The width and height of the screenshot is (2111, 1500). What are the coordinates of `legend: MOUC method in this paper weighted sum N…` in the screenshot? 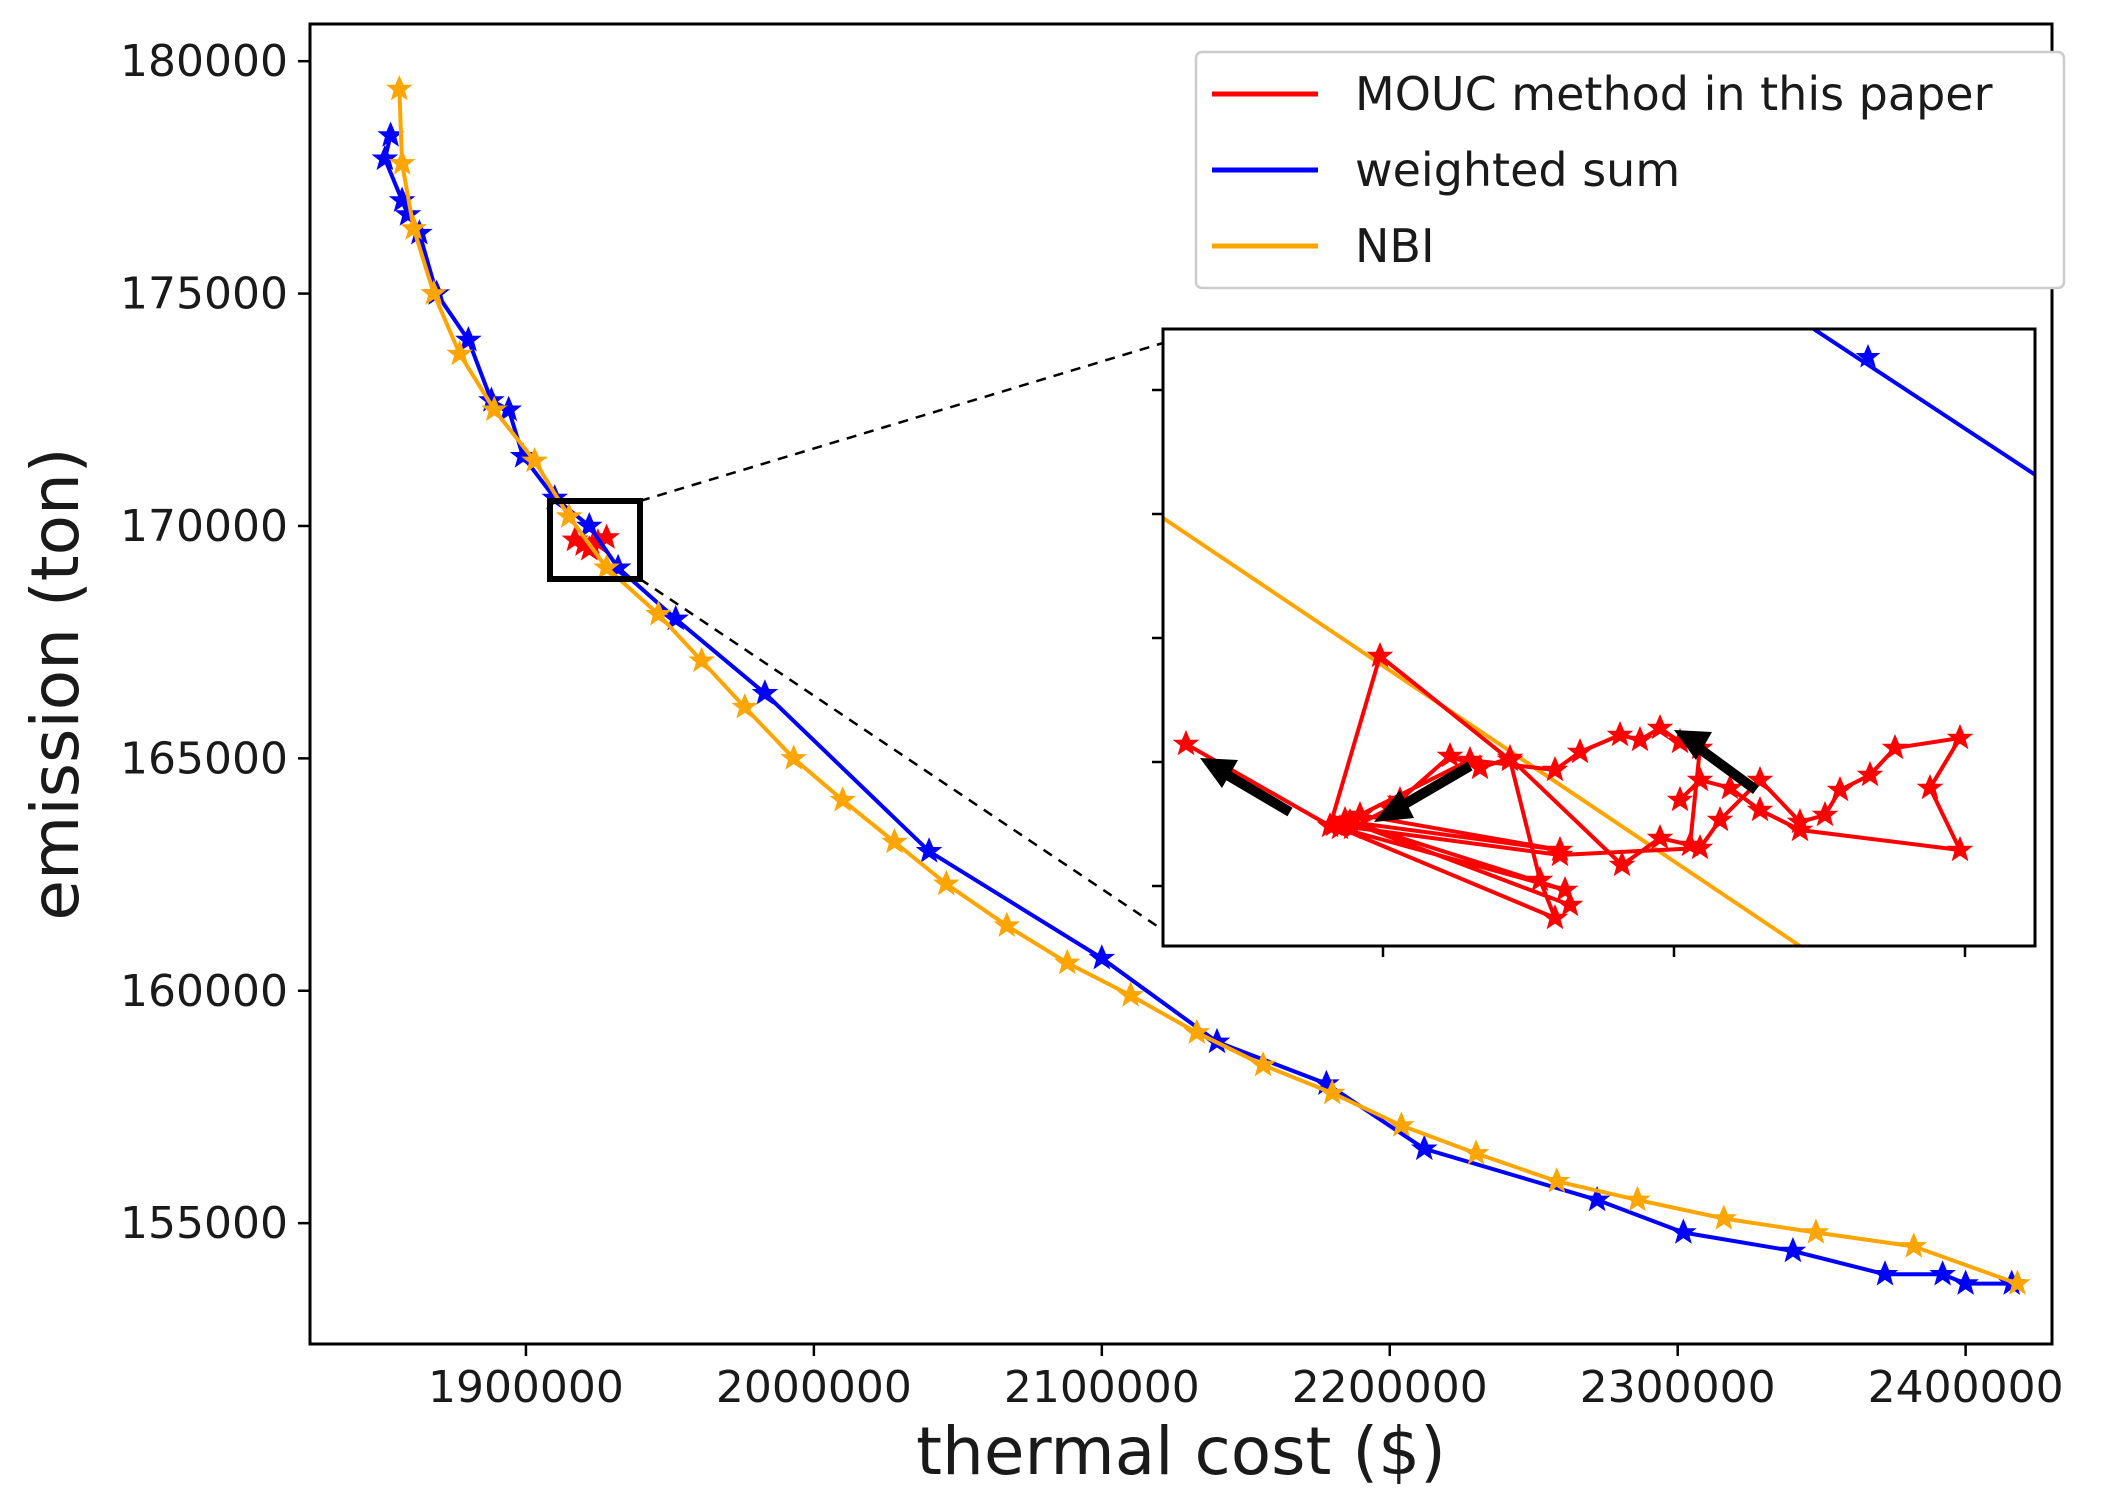 It's located at (1630, 170).